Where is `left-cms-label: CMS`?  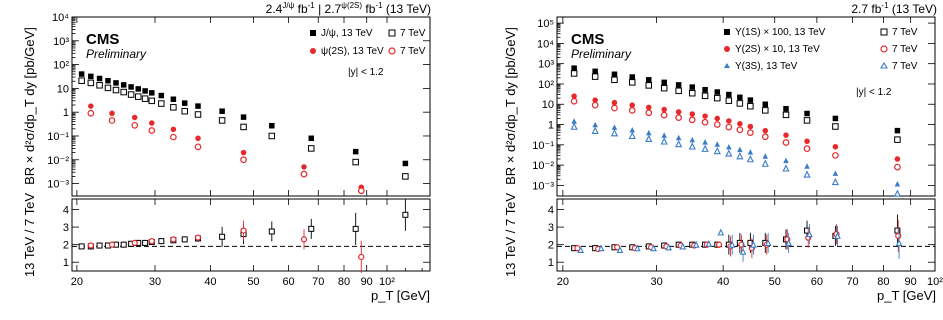 left-cms-label: CMS is located at coordinates (102, 39).